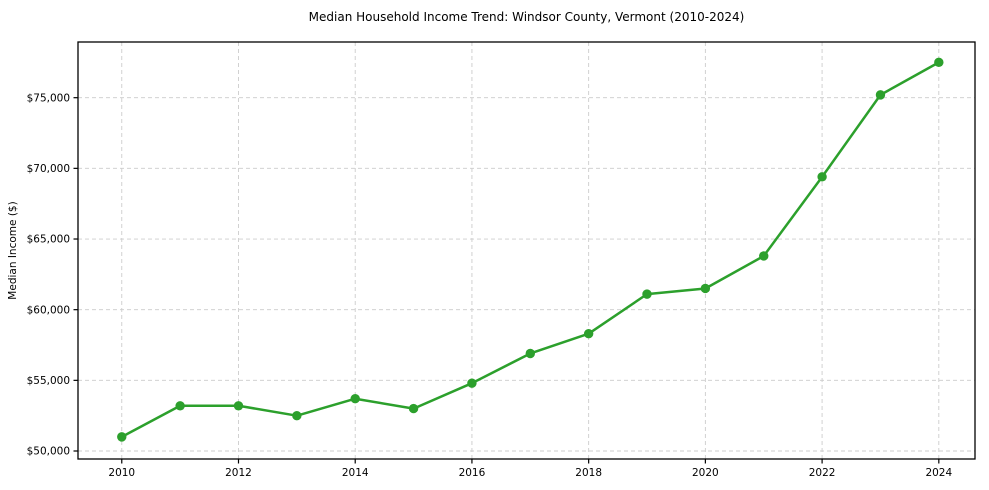 This screenshot has height=490, width=989. Describe the element at coordinates (13, 250) in the screenshot. I see `y-axis-title: Median Income ($)` at that location.